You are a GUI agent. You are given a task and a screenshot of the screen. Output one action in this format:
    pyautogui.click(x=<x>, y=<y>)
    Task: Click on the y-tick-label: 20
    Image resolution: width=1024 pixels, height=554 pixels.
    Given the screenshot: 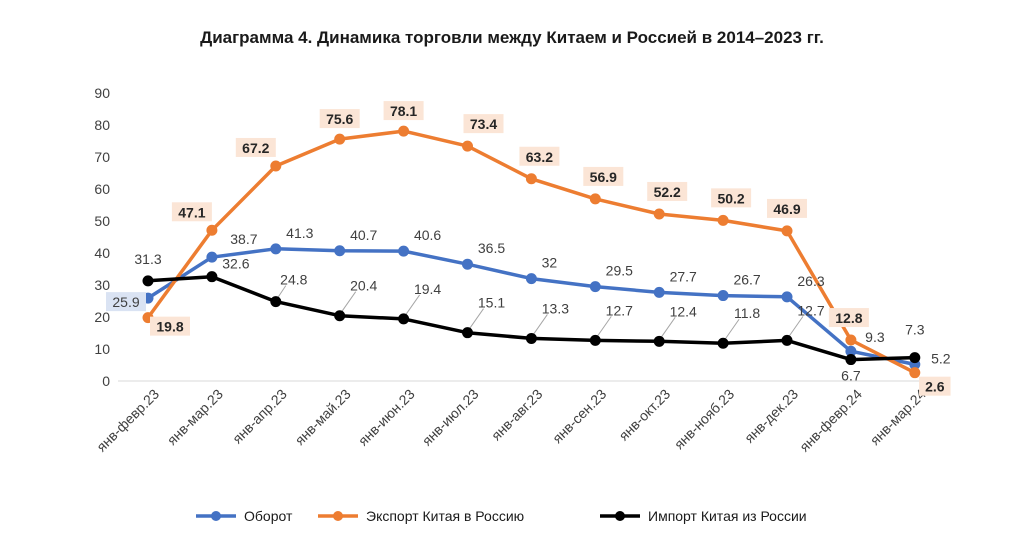 What is the action you would take?
    pyautogui.click(x=102, y=317)
    